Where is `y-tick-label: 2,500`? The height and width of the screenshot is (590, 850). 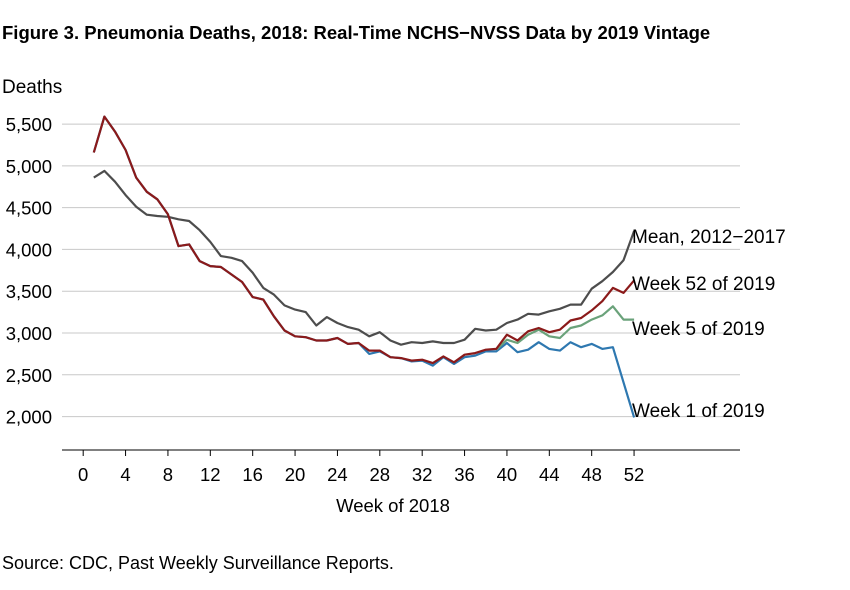
y-tick-label: 2,500 is located at coordinates (29, 375).